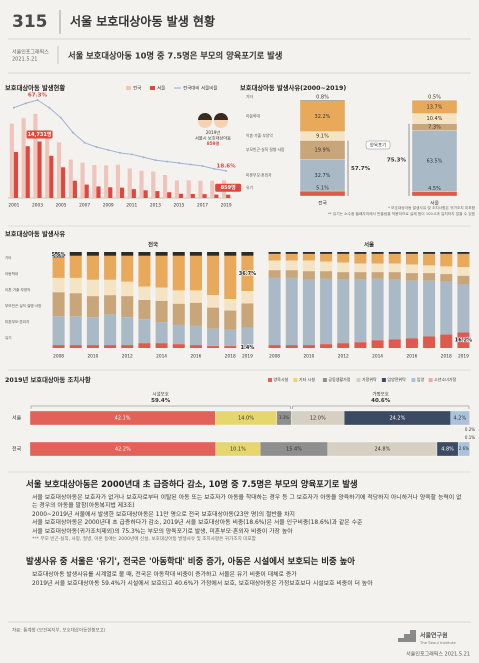 This screenshot has width=479, height=663. I want to click on data-label: 9.1%, so click(322, 137).